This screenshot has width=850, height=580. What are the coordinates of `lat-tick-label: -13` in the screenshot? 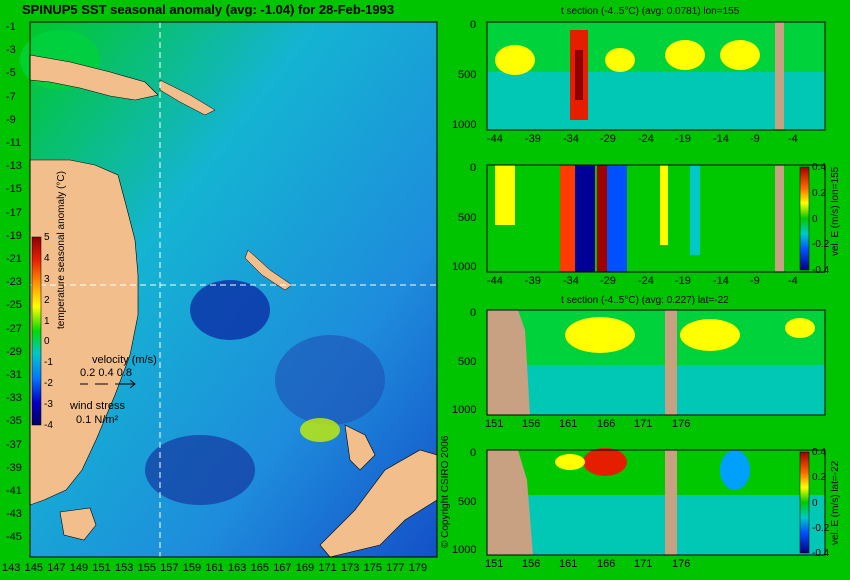 It's located at (14, 166).